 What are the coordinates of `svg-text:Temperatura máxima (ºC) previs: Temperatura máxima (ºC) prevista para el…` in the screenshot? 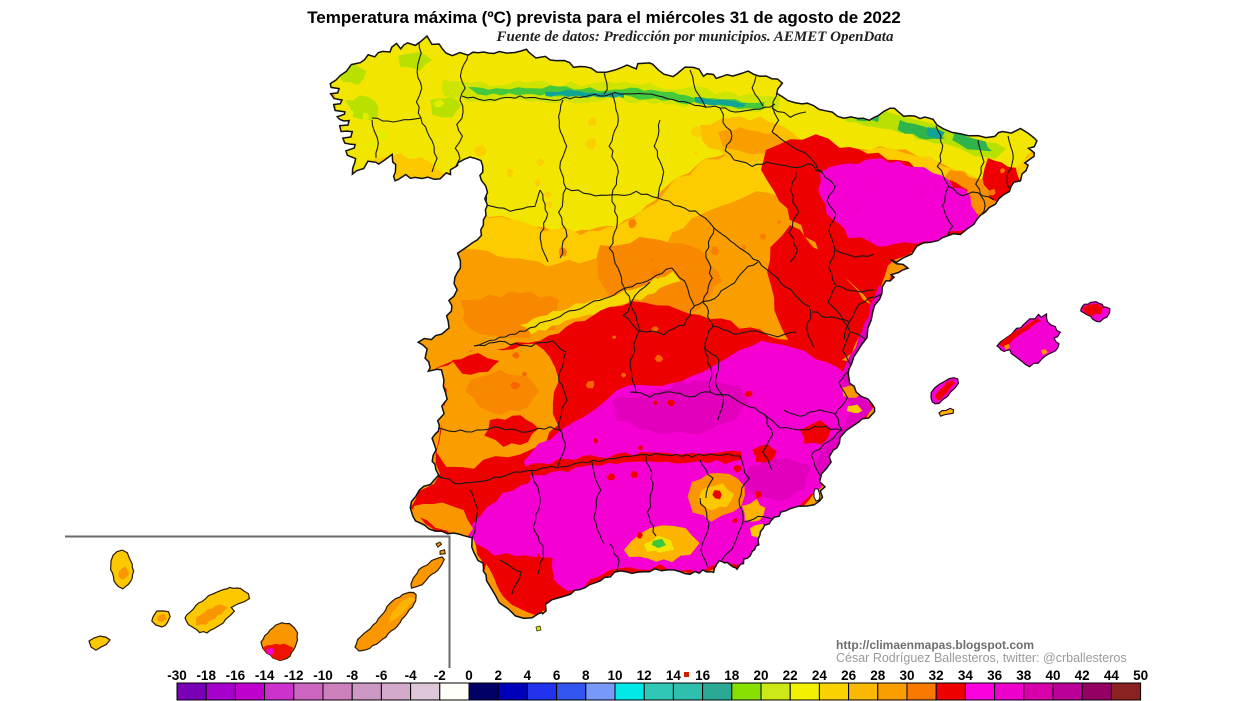 It's located at (604, 17).